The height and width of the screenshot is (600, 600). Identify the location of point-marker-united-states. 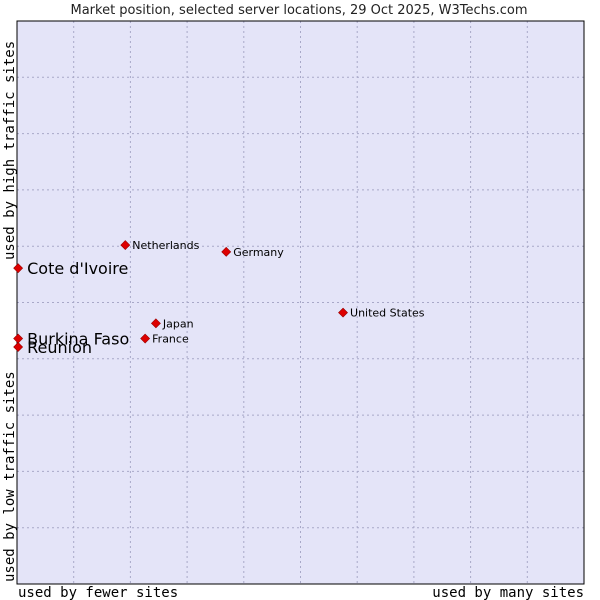
(343, 312).